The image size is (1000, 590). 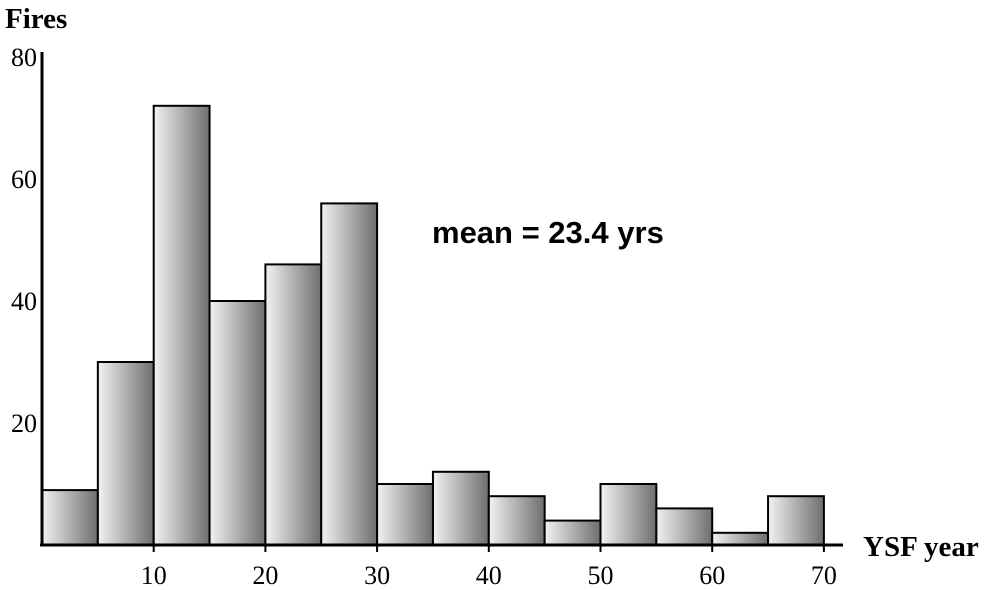 What do you see at coordinates (921, 547) in the screenshot?
I see `x-axis-label: YSF year` at bounding box center [921, 547].